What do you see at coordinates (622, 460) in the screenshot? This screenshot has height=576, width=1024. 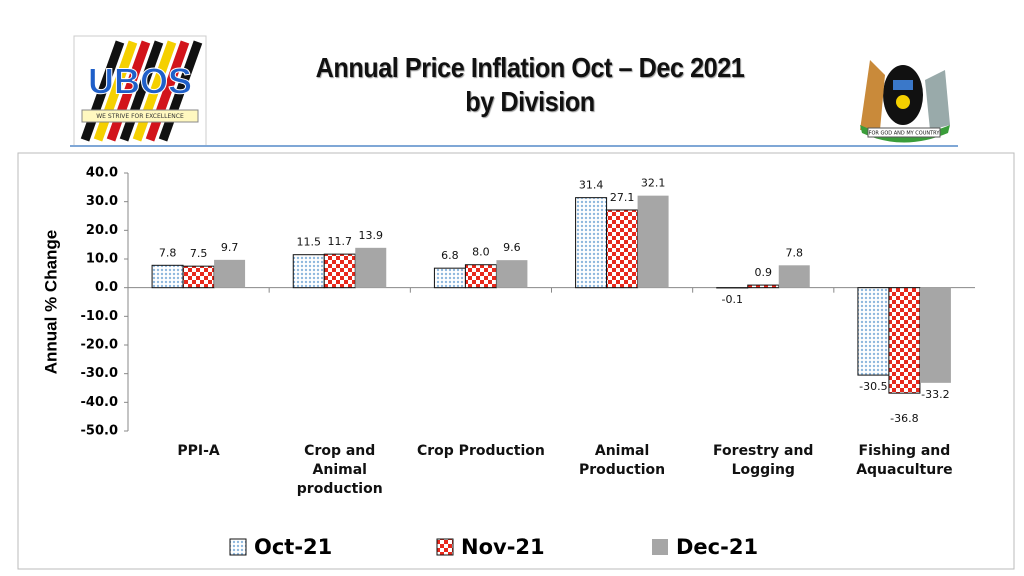 I see `x-tick-label: Animal Production` at bounding box center [622, 460].